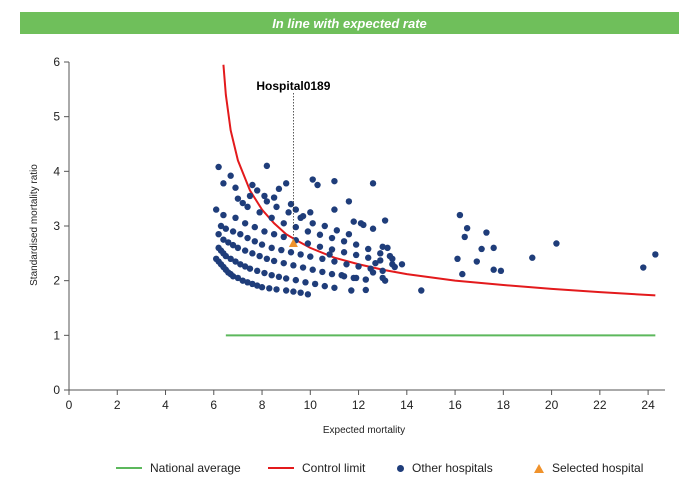 This screenshot has height=500, width=700. What do you see at coordinates (311, 405) in the screenshot?
I see `x-tick-label: 10` at bounding box center [311, 405].